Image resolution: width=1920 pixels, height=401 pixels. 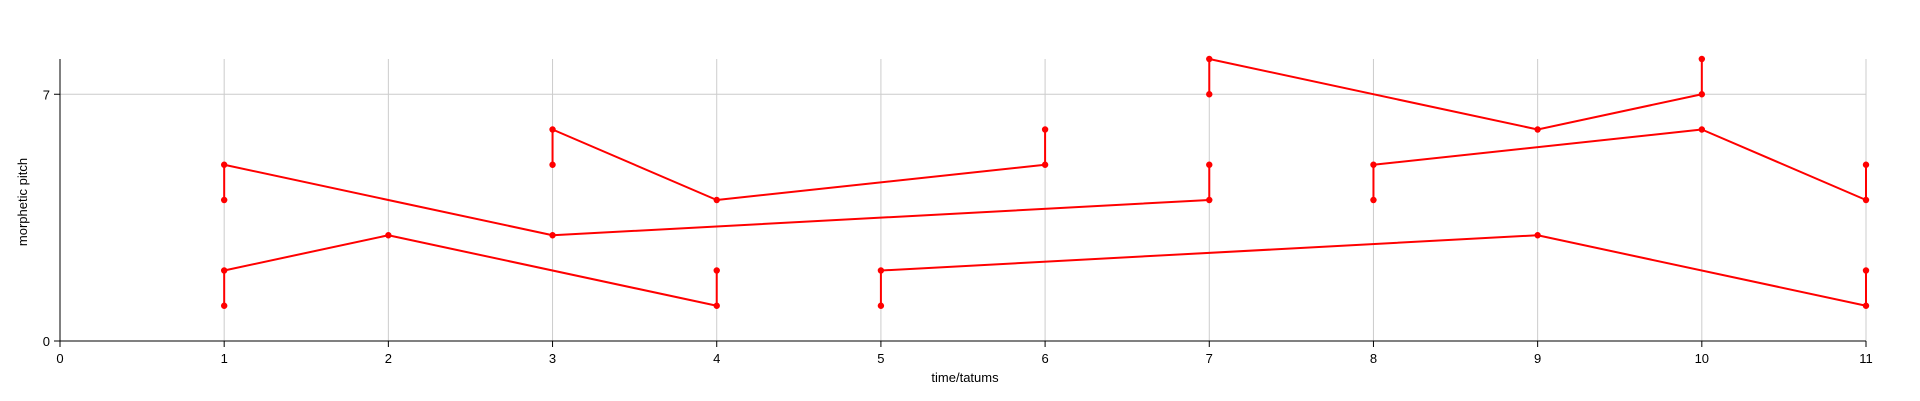 What do you see at coordinates (224, 358) in the screenshot?
I see `x-tick-label: 1` at bounding box center [224, 358].